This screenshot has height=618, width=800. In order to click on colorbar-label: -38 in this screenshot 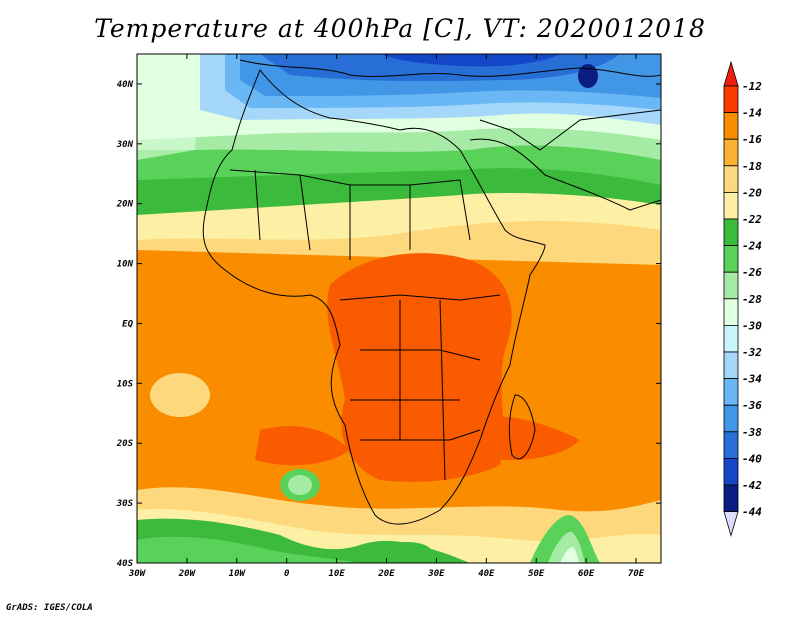, I will do `click(752, 432)`.